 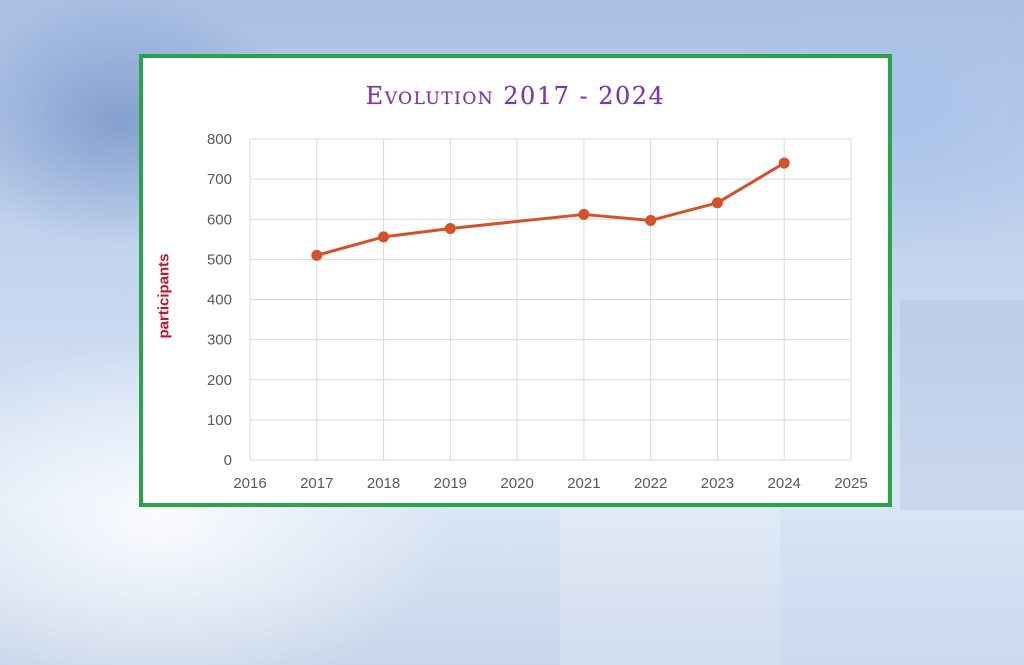 I want to click on y-tick-label: 0, so click(x=228, y=460).